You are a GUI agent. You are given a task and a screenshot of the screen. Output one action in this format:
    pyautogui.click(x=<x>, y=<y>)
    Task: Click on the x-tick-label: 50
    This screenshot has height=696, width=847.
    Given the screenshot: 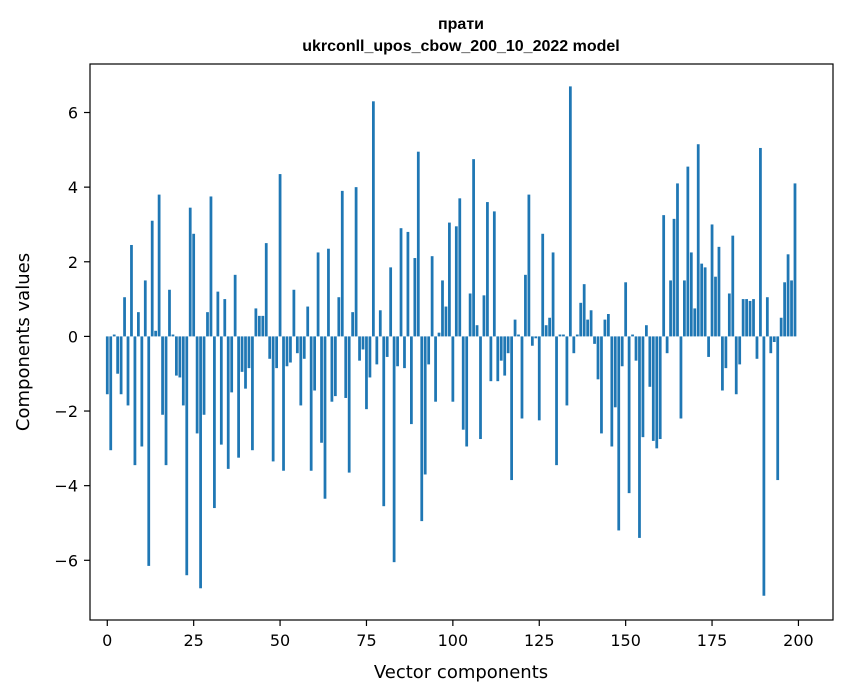 What is the action you would take?
    pyautogui.click(x=280, y=640)
    